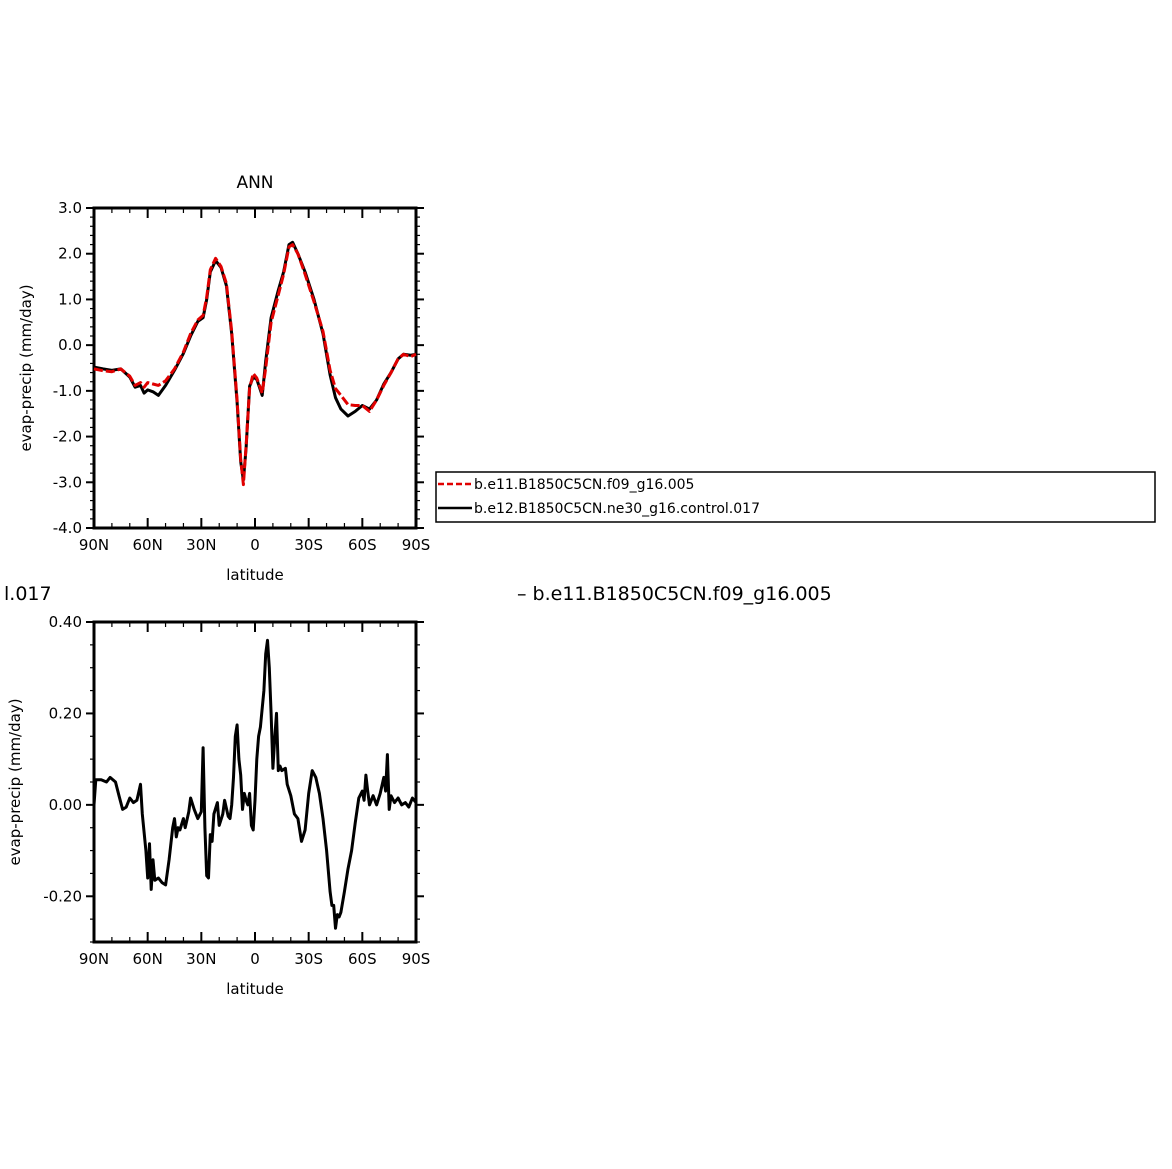  I want to click on top-panel-xlabel: latitude, so click(255, 575).